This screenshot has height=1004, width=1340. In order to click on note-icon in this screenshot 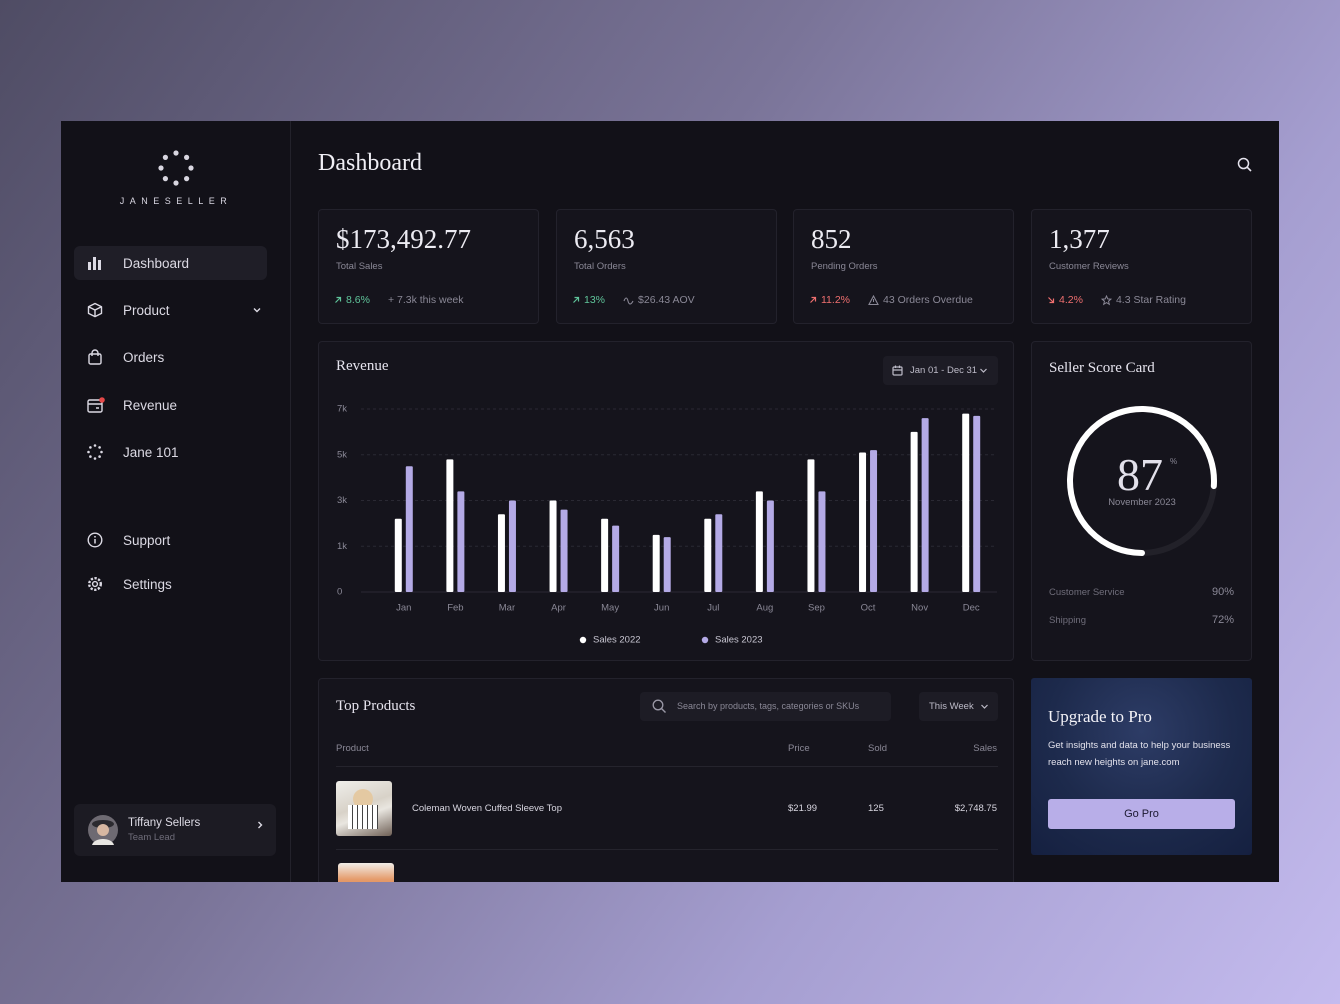, I will do `click(628, 300)`.